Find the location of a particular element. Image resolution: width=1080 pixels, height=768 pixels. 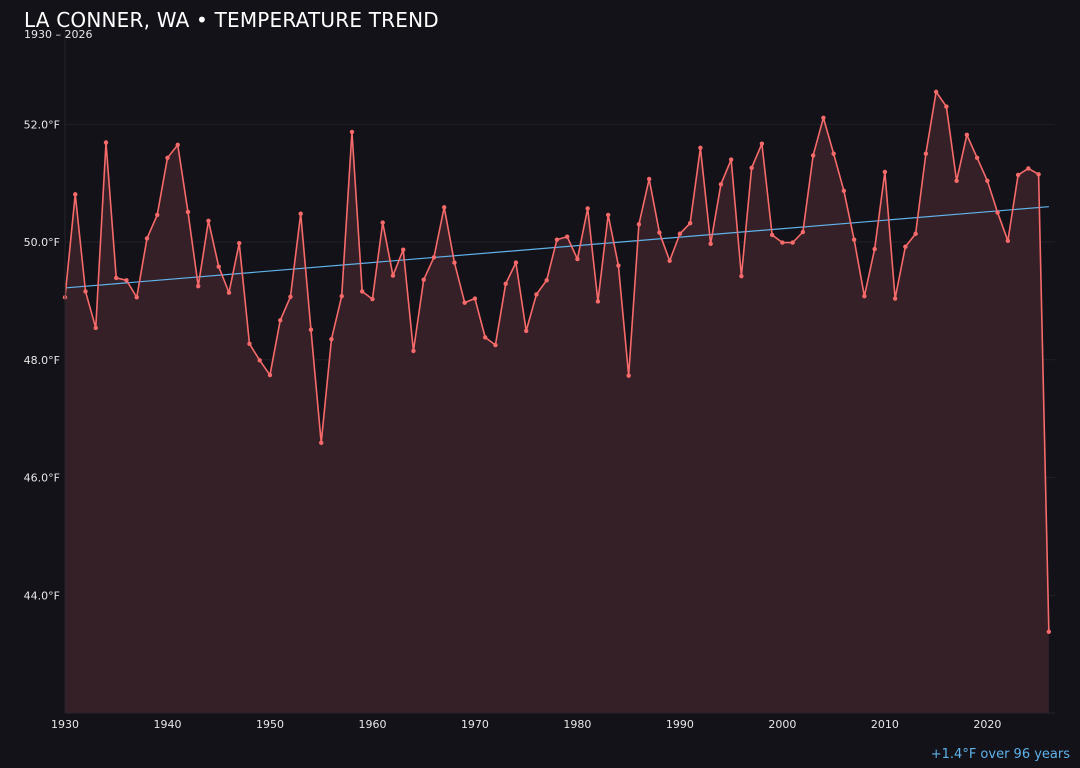

x-tick-label: 1980 is located at coordinates (577, 724).